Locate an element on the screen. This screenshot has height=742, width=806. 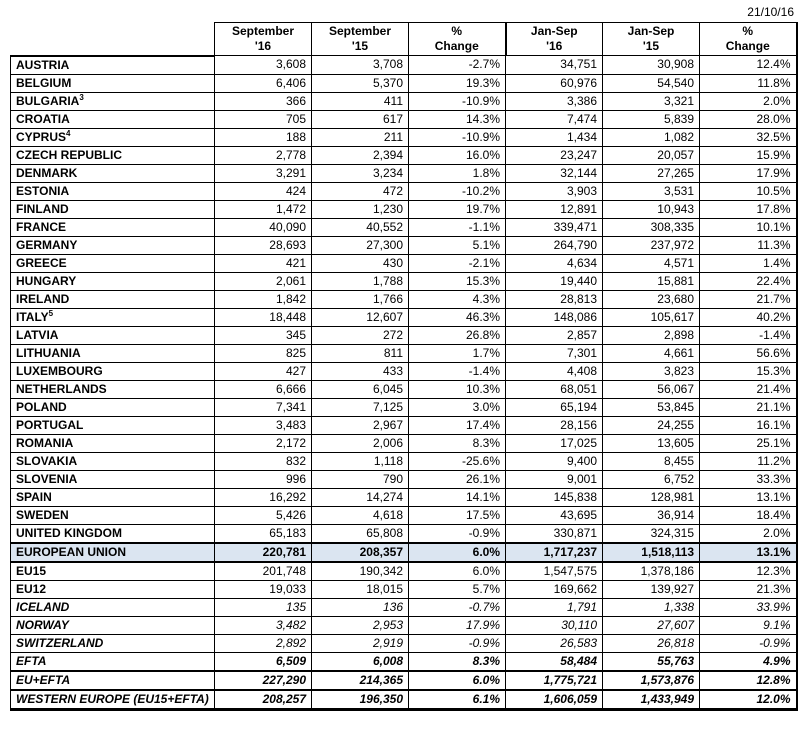
value-cell: 34,751 is located at coordinates (554, 65).